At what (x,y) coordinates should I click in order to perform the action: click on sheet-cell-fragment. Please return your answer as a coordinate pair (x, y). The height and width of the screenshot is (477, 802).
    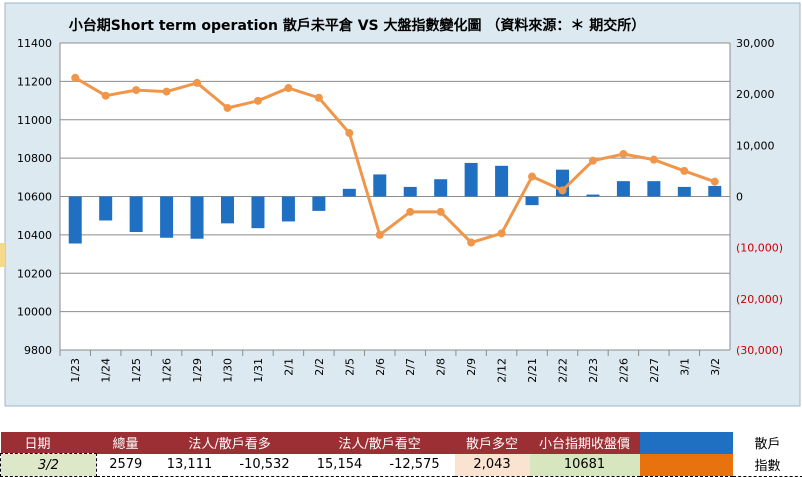
    Looking at the image, I should click on (2, 255).